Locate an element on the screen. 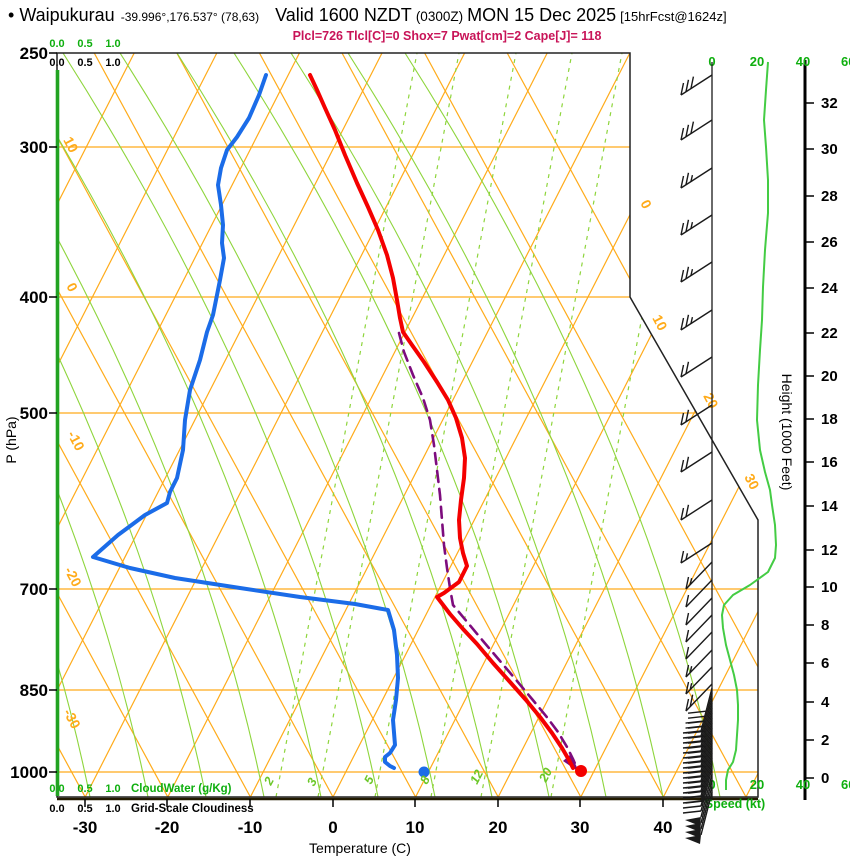 This screenshot has height=860, width=850. valid-date: MON 15 Dec 2025 is located at coordinates (542, 15).